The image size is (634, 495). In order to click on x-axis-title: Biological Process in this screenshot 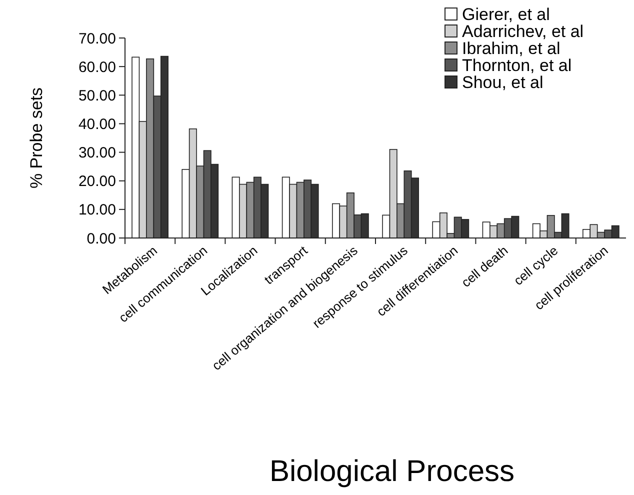, I will do `click(392, 471)`.